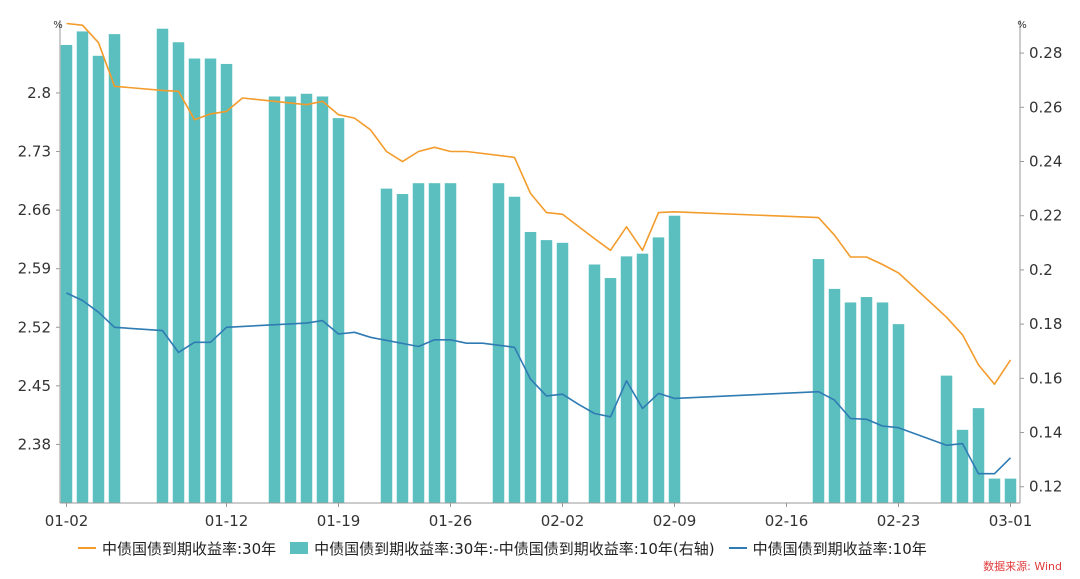  Describe the element at coordinates (34, 327) in the screenshot. I see `left-tick-label: 2.52` at that location.